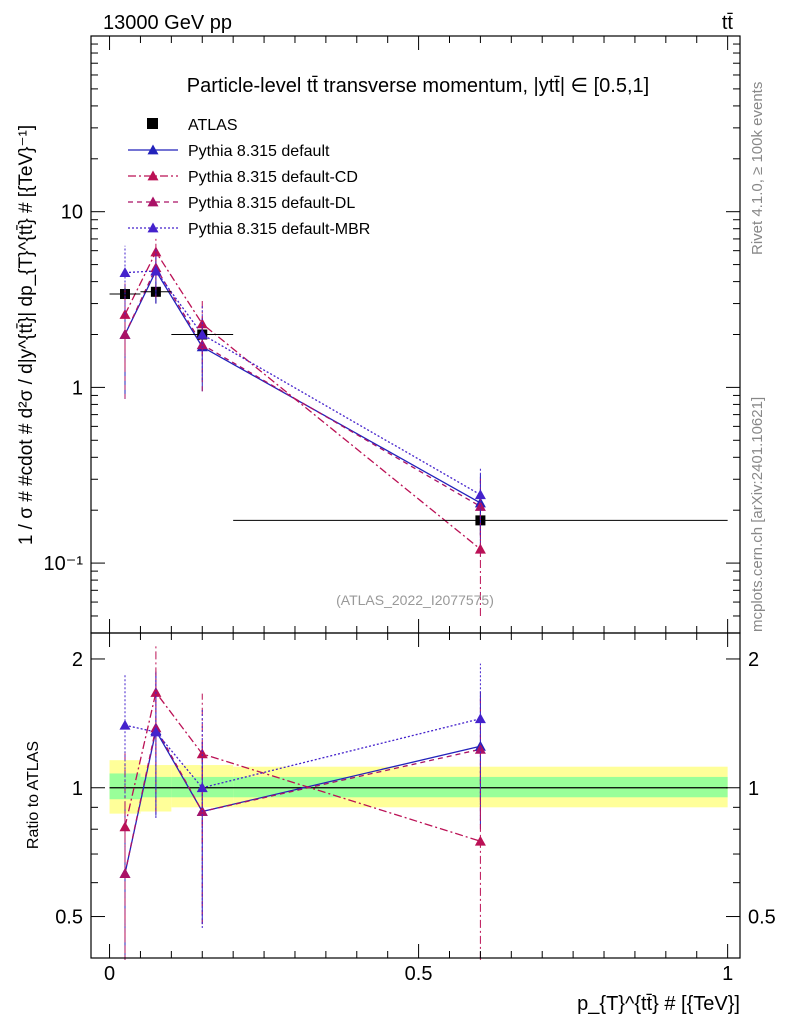 This screenshot has width=786, height=1024. What do you see at coordinates (77, 789) in the screenshot?
I see `ratio-y-tick-label: 1` at bounding box center [77, 789].